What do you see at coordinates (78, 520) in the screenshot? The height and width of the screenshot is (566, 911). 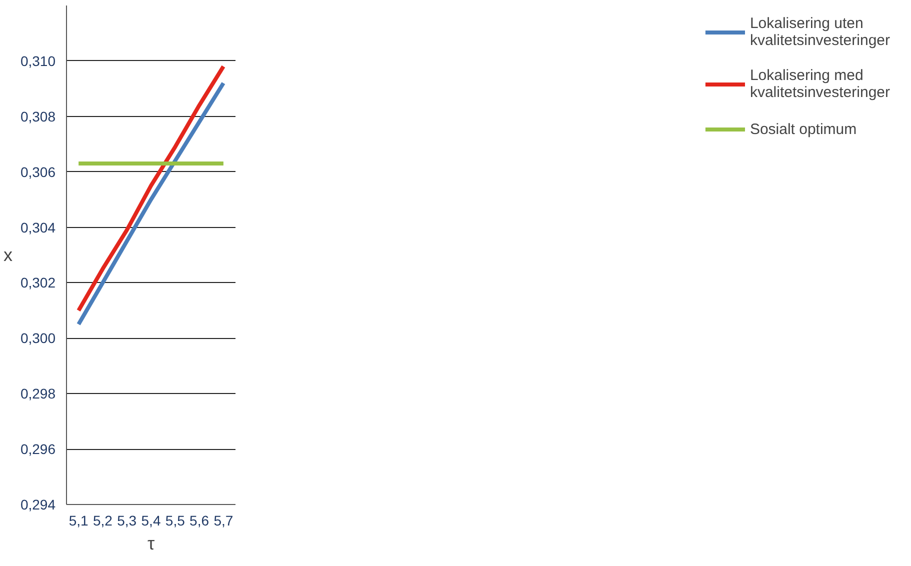 I see `x-tick-label: 5,1` at bounding box center [78, 520].